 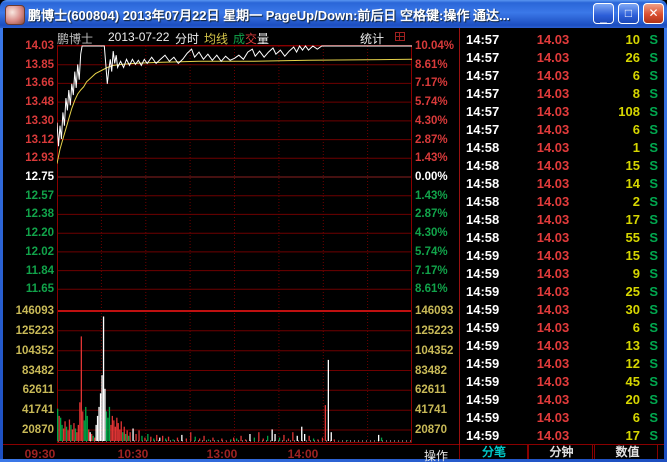 I want to click on percent-tick-label: 1.43%, so click(x=431, y=195).